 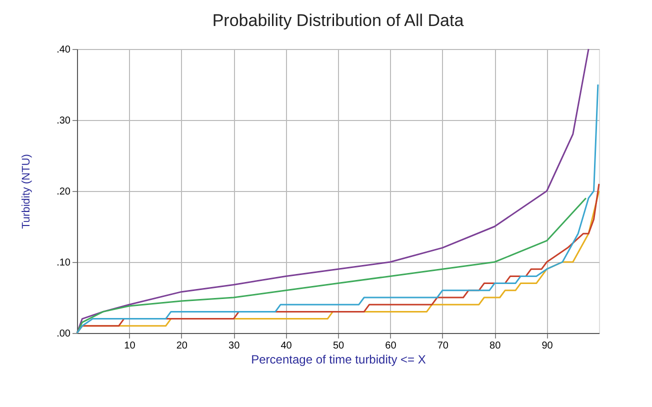 What do you see at coordinates (443, 346) in the screenshot?
I see `x-tick-label: 70` at bounding box center [443, 346].